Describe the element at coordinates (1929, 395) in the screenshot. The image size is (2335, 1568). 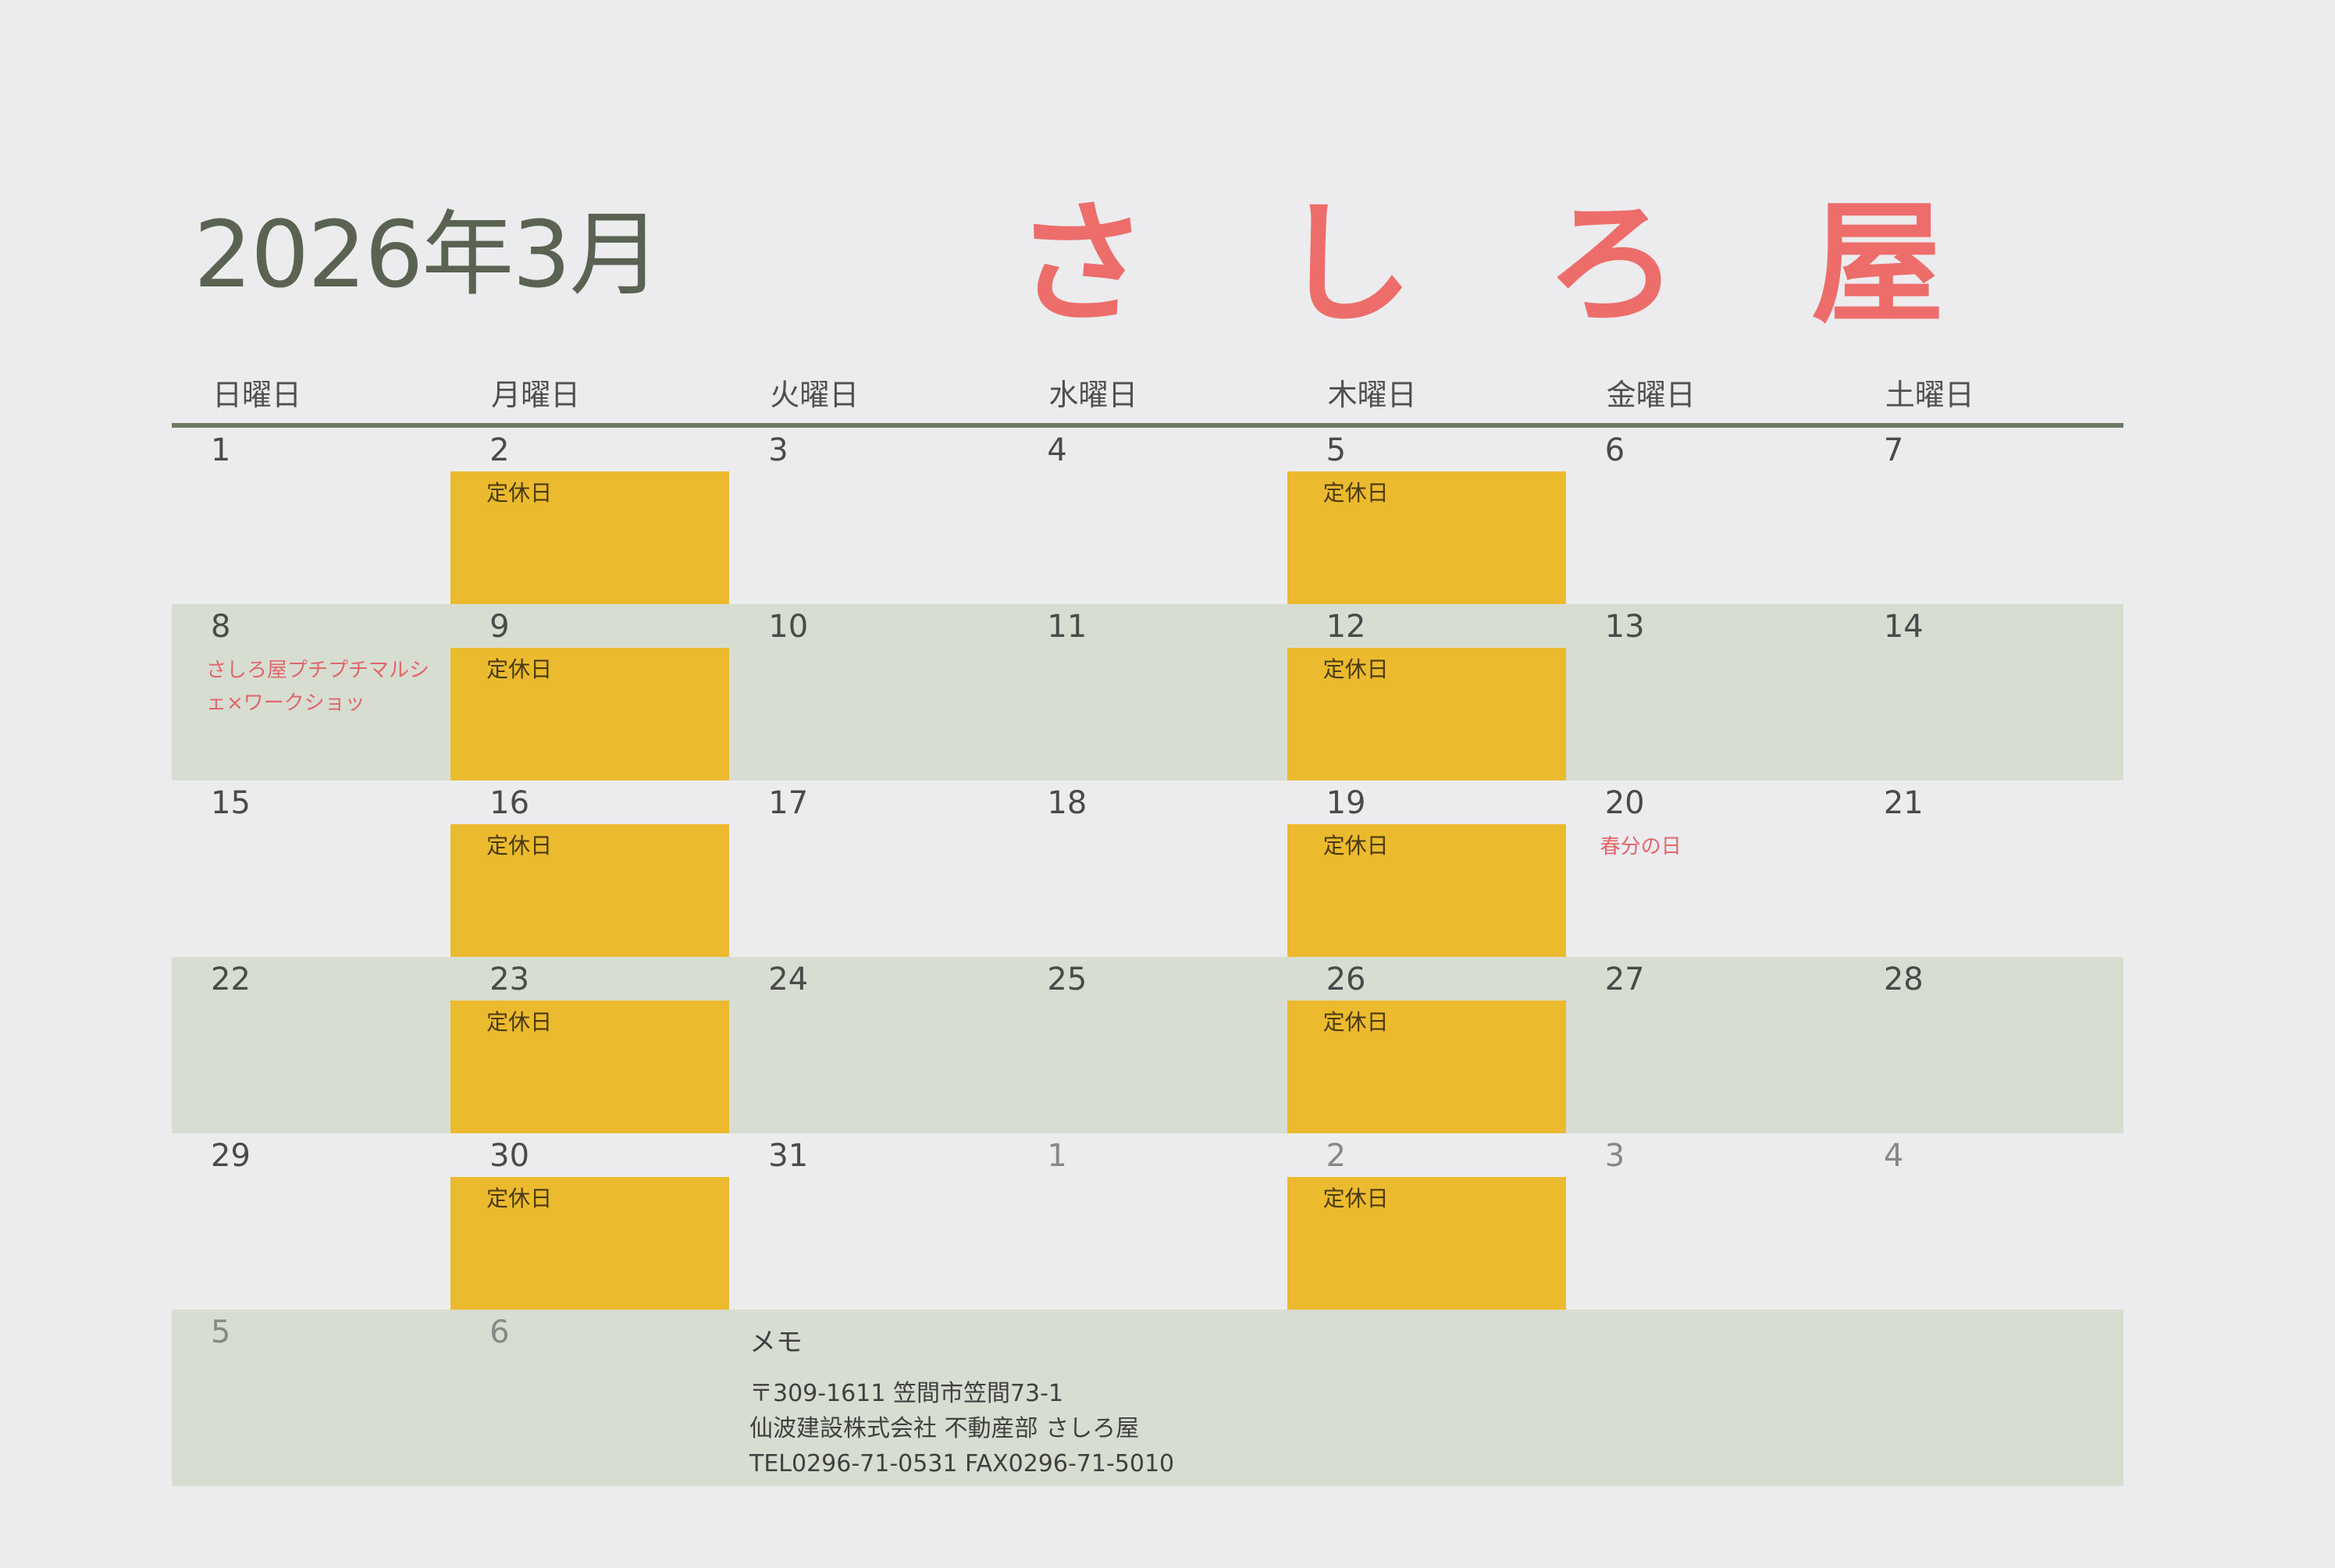
I see `weekday-sat: 土曜日` at that location.